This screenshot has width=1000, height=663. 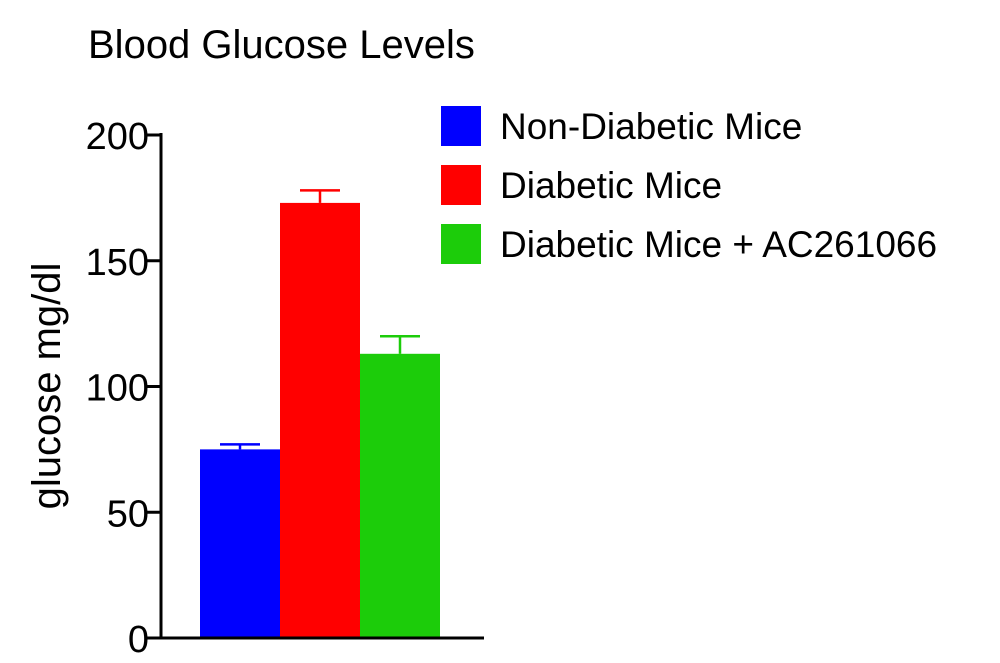 What do you see at coordinates (117, 137) in the screenshot?
I see `y-tick-label: 200` at bounding box center [117, 137].